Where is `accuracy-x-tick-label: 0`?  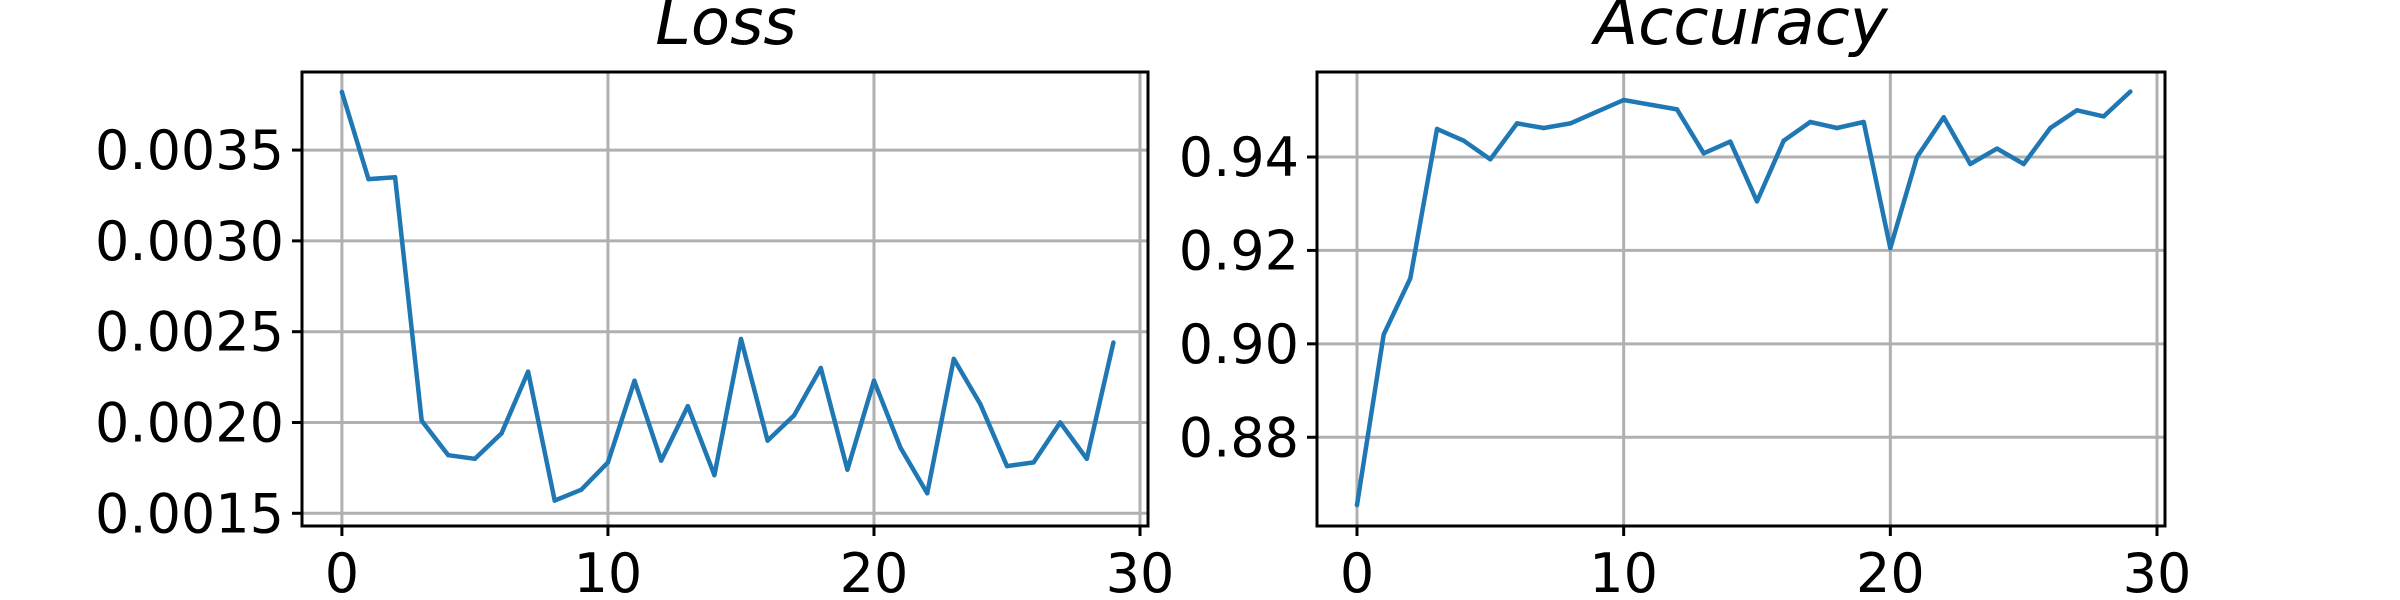 accuracy-x-tick-label: 0 is located at coordinates (1357, 571).